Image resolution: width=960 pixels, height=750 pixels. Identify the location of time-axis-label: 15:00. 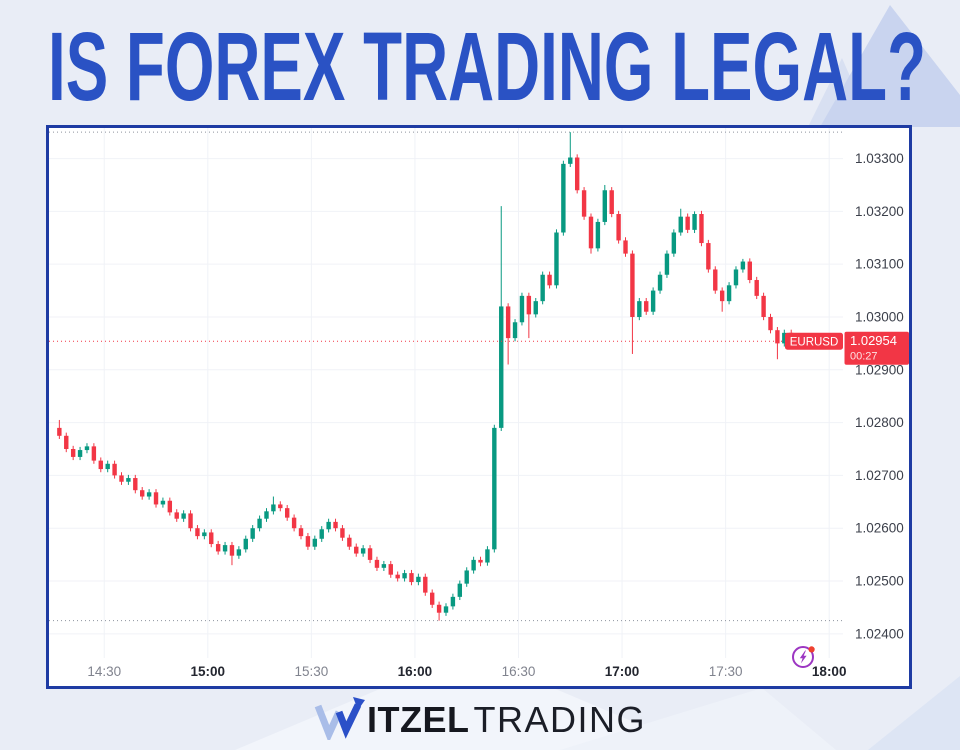
(208, 671).